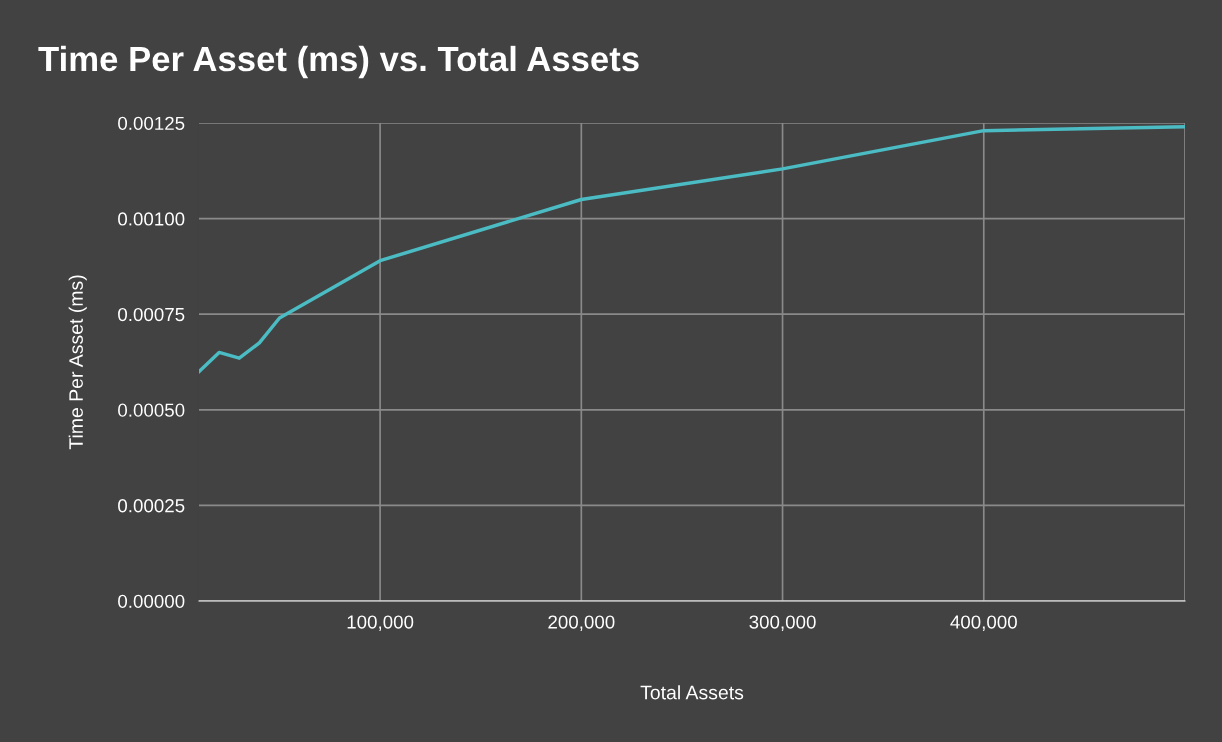 The height and width of the screenshot is (742, 1222). Describe the element at coordinates (151, 314) in the screenshot. I see `y-tick-label: 0.00075` at that location.